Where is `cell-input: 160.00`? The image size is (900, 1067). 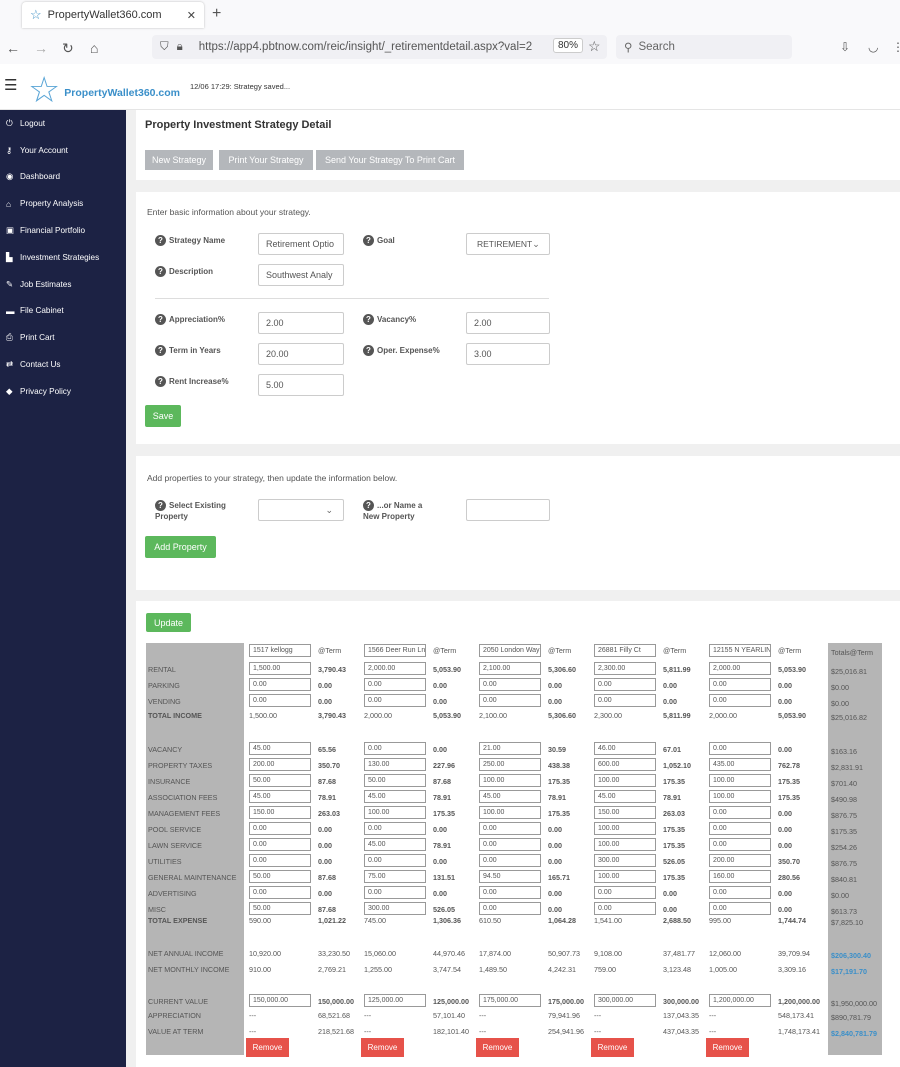 cell-input: 160.00 is located at coordinates (740, 876).